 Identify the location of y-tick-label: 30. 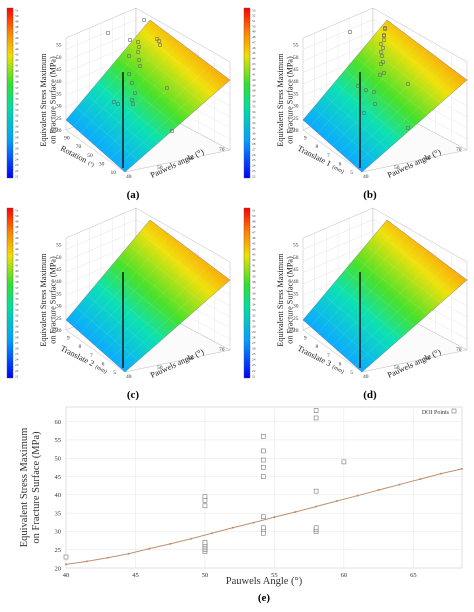
(58, 532).